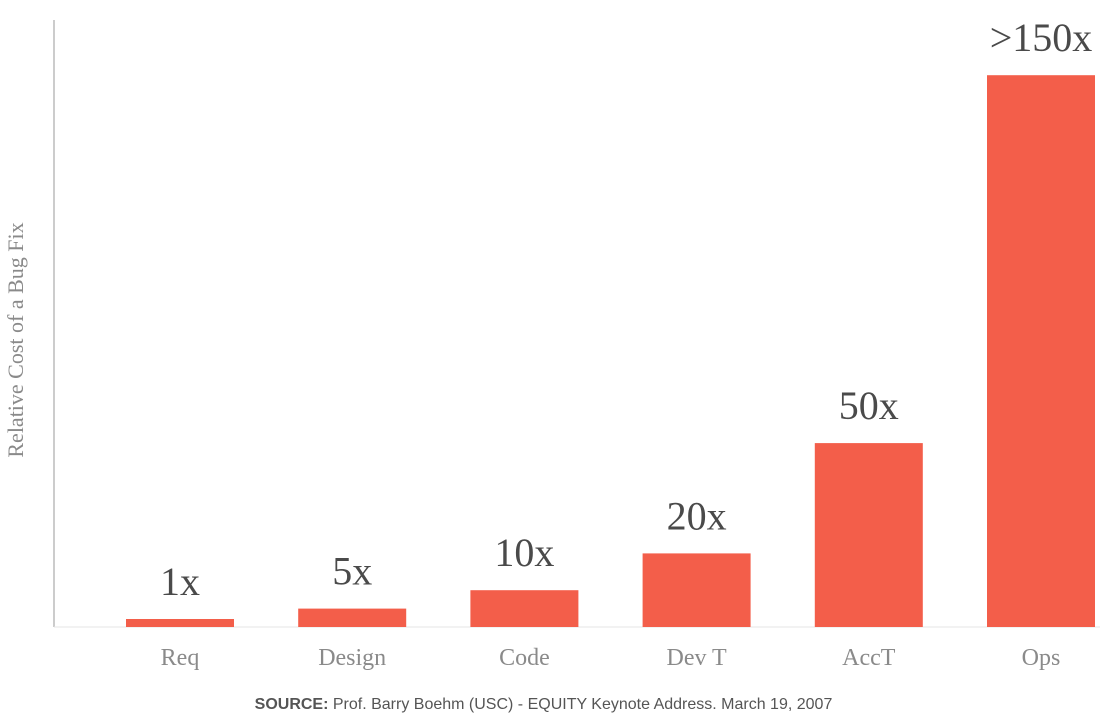 The width and height of the screenshot is (1107, 721). I want to click on bar-req, so click(180, 623).